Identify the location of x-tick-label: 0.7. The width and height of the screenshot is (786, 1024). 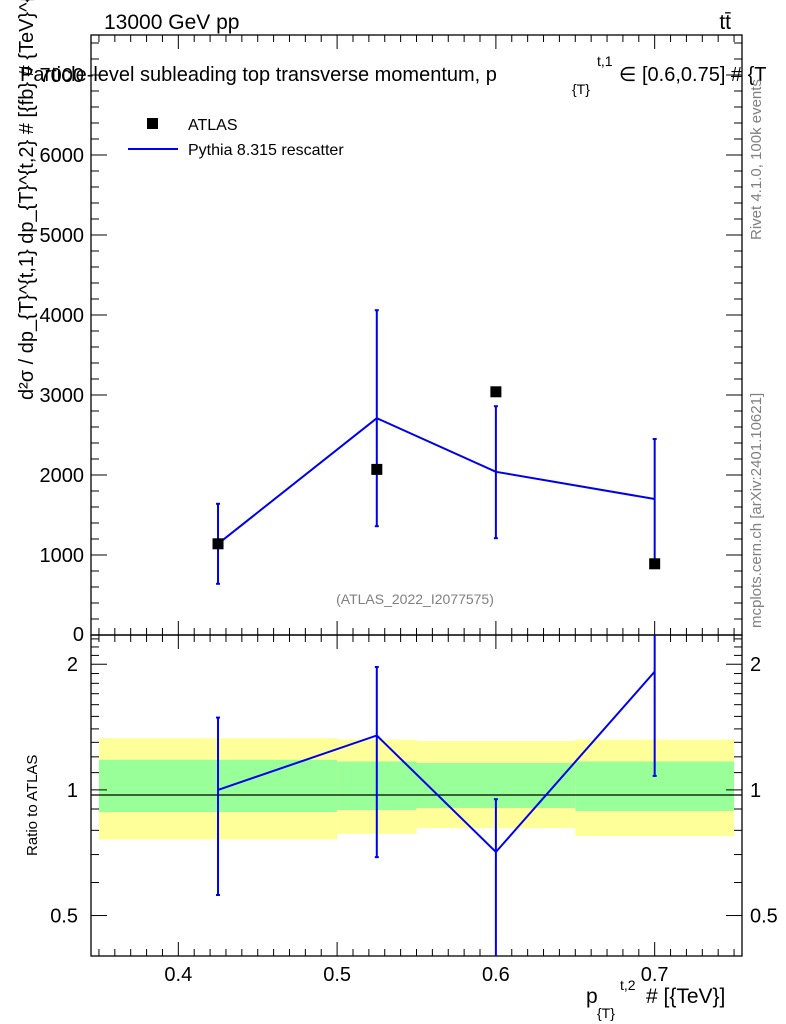
(655, 975).